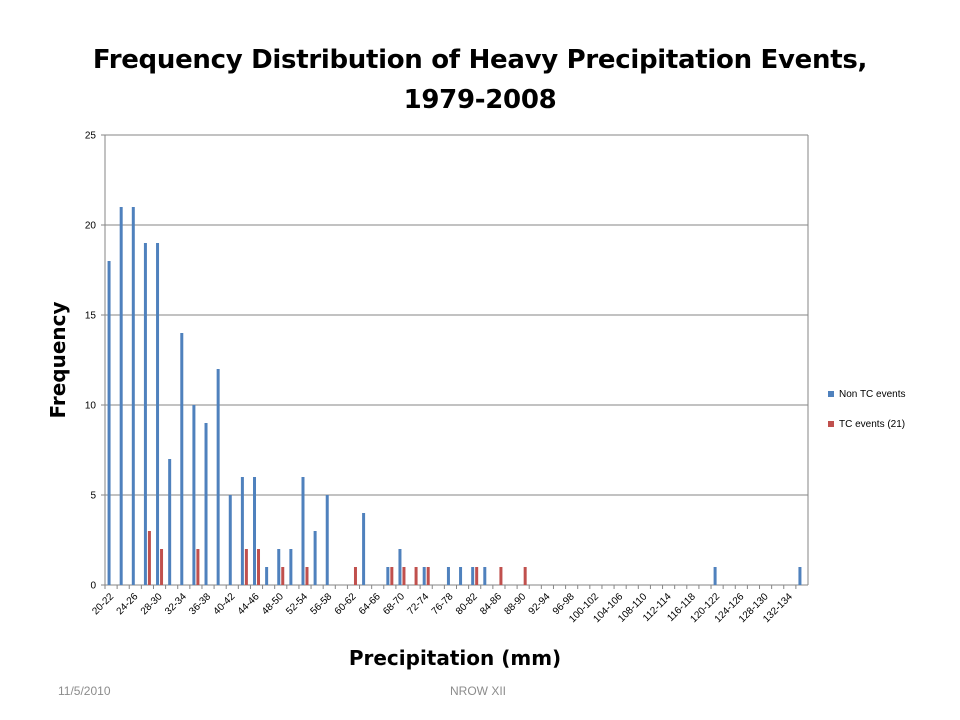  What do you see at coordinates (152, 604) in the screenshot?
I see `x-tick-label: 28-30` at bounding box center [152, 604].